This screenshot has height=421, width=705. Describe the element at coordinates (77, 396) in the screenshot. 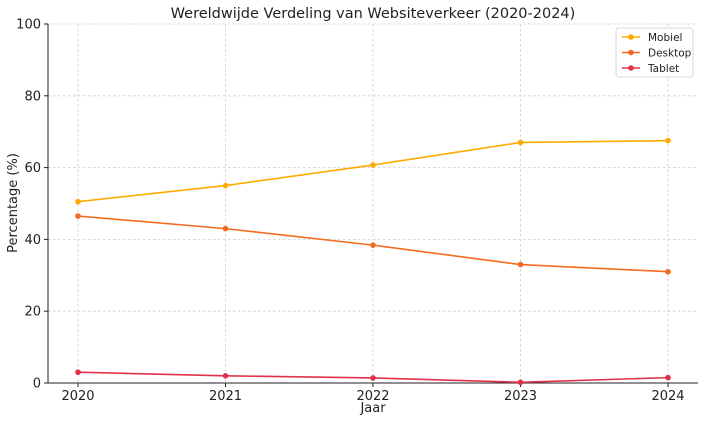

I see `x-tick-label: 2020` at that location.